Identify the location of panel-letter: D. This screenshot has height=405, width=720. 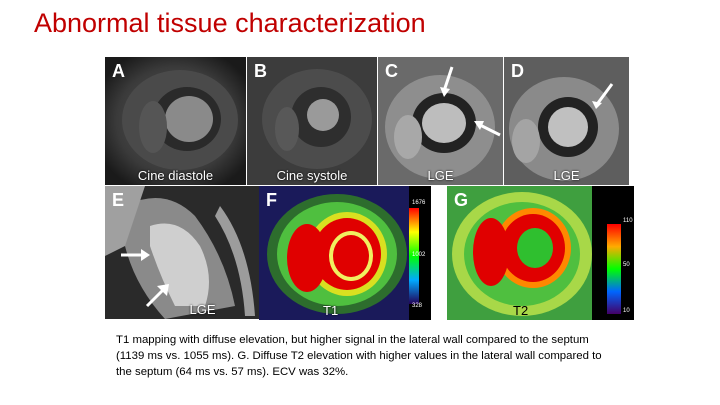
(517, 71).